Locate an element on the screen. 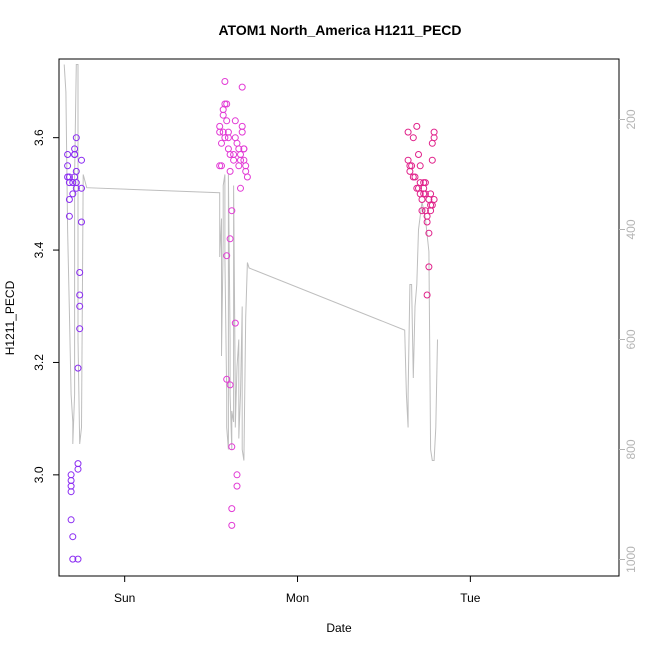 This screenshot has height=650, width=650. x-tick-label: Sun is located at coordinates (124, 598).